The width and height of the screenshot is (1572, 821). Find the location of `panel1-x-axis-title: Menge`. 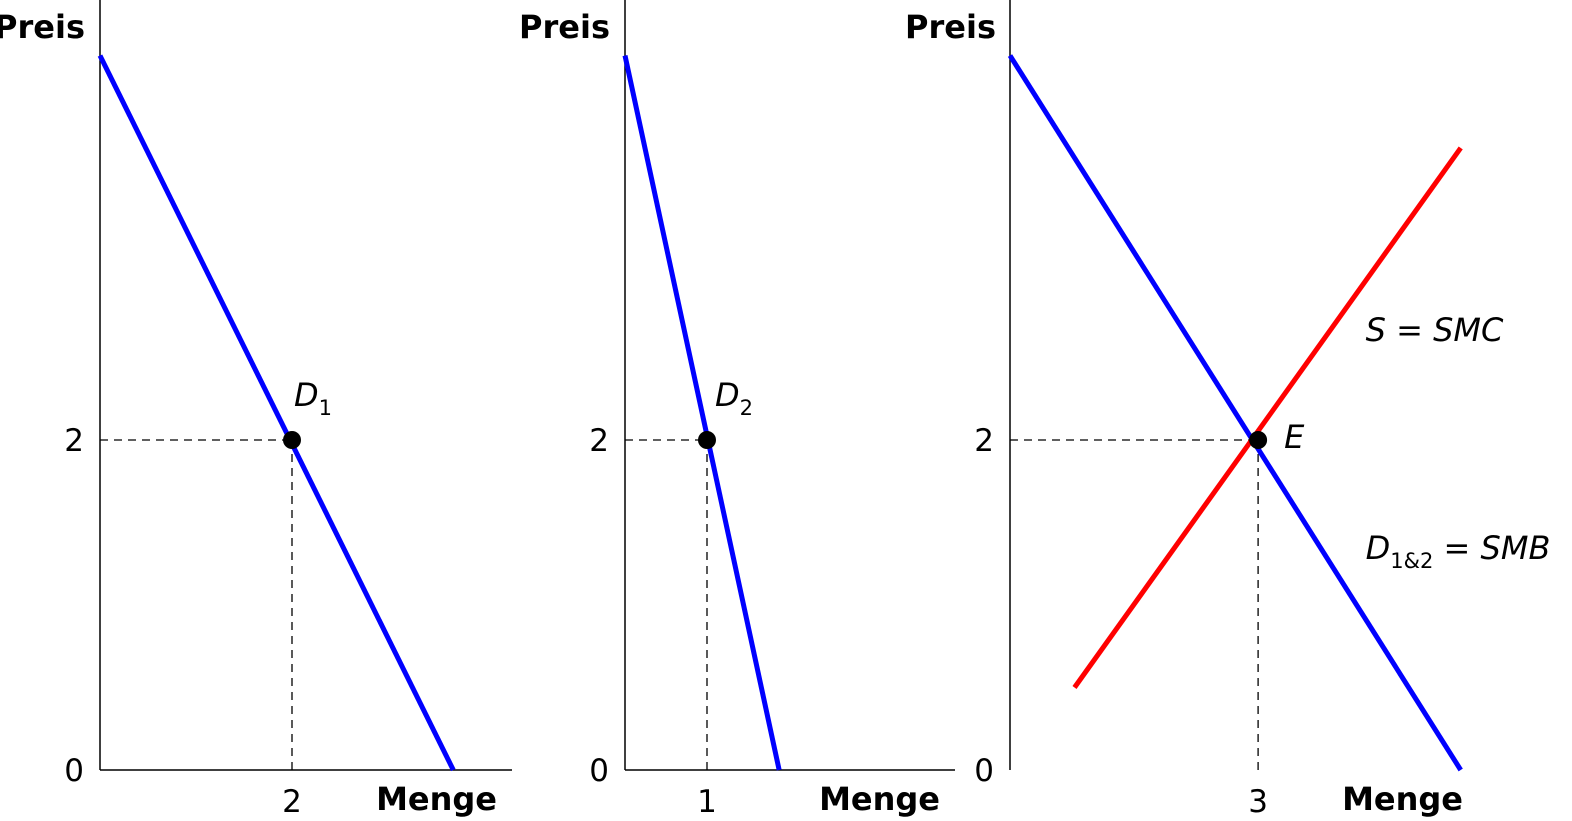

panel1-x-axis-title: Menge is located at coordinates (436, 799).